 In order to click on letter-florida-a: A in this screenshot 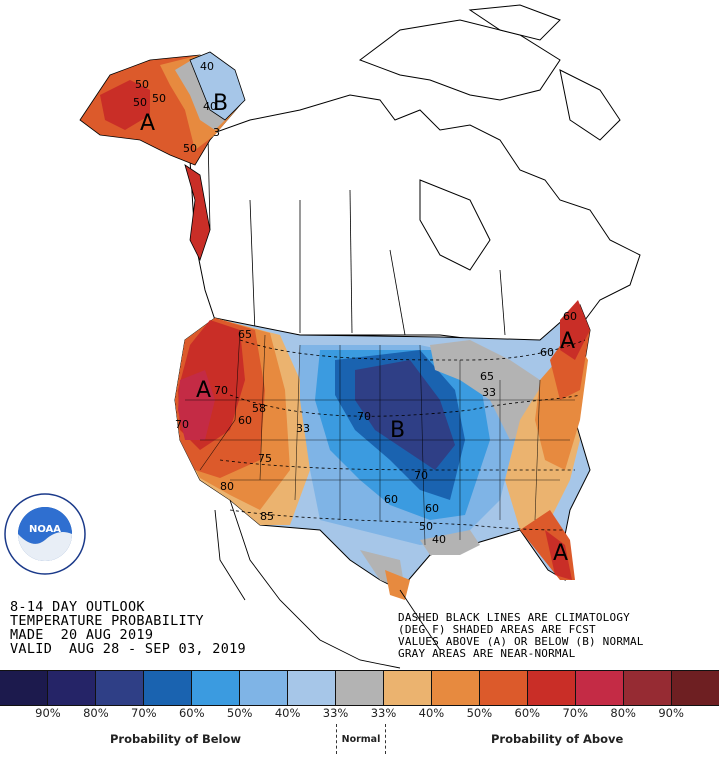, I will do `click(560, 553)`.